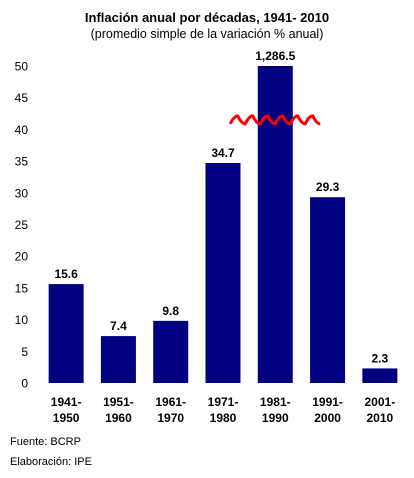 This screenshot has width=414, height=478. Describe the element at coordinates (223, 153) in the screenshot. I see `data-label: 34.7` at that location.